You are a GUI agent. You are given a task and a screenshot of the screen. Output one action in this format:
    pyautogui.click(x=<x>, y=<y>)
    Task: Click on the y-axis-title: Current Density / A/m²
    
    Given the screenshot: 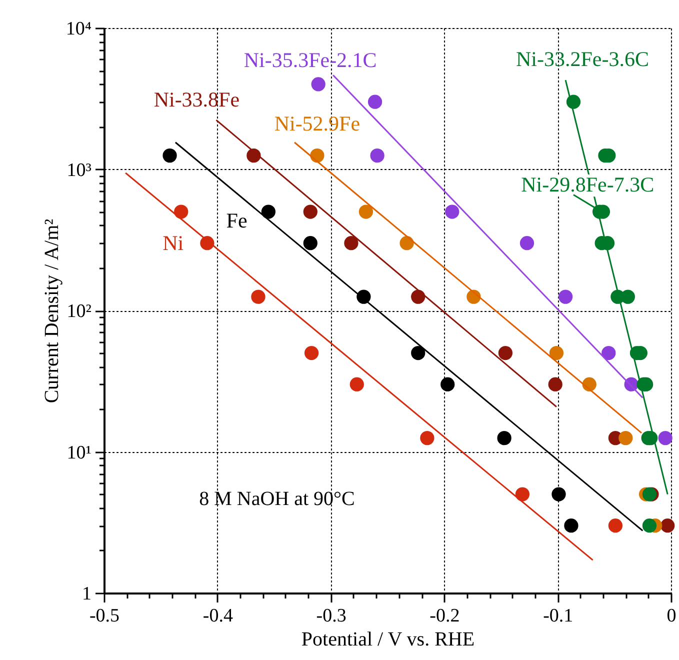 What is the action you would take?
    pyautogui.click(x=51, y=311)
    